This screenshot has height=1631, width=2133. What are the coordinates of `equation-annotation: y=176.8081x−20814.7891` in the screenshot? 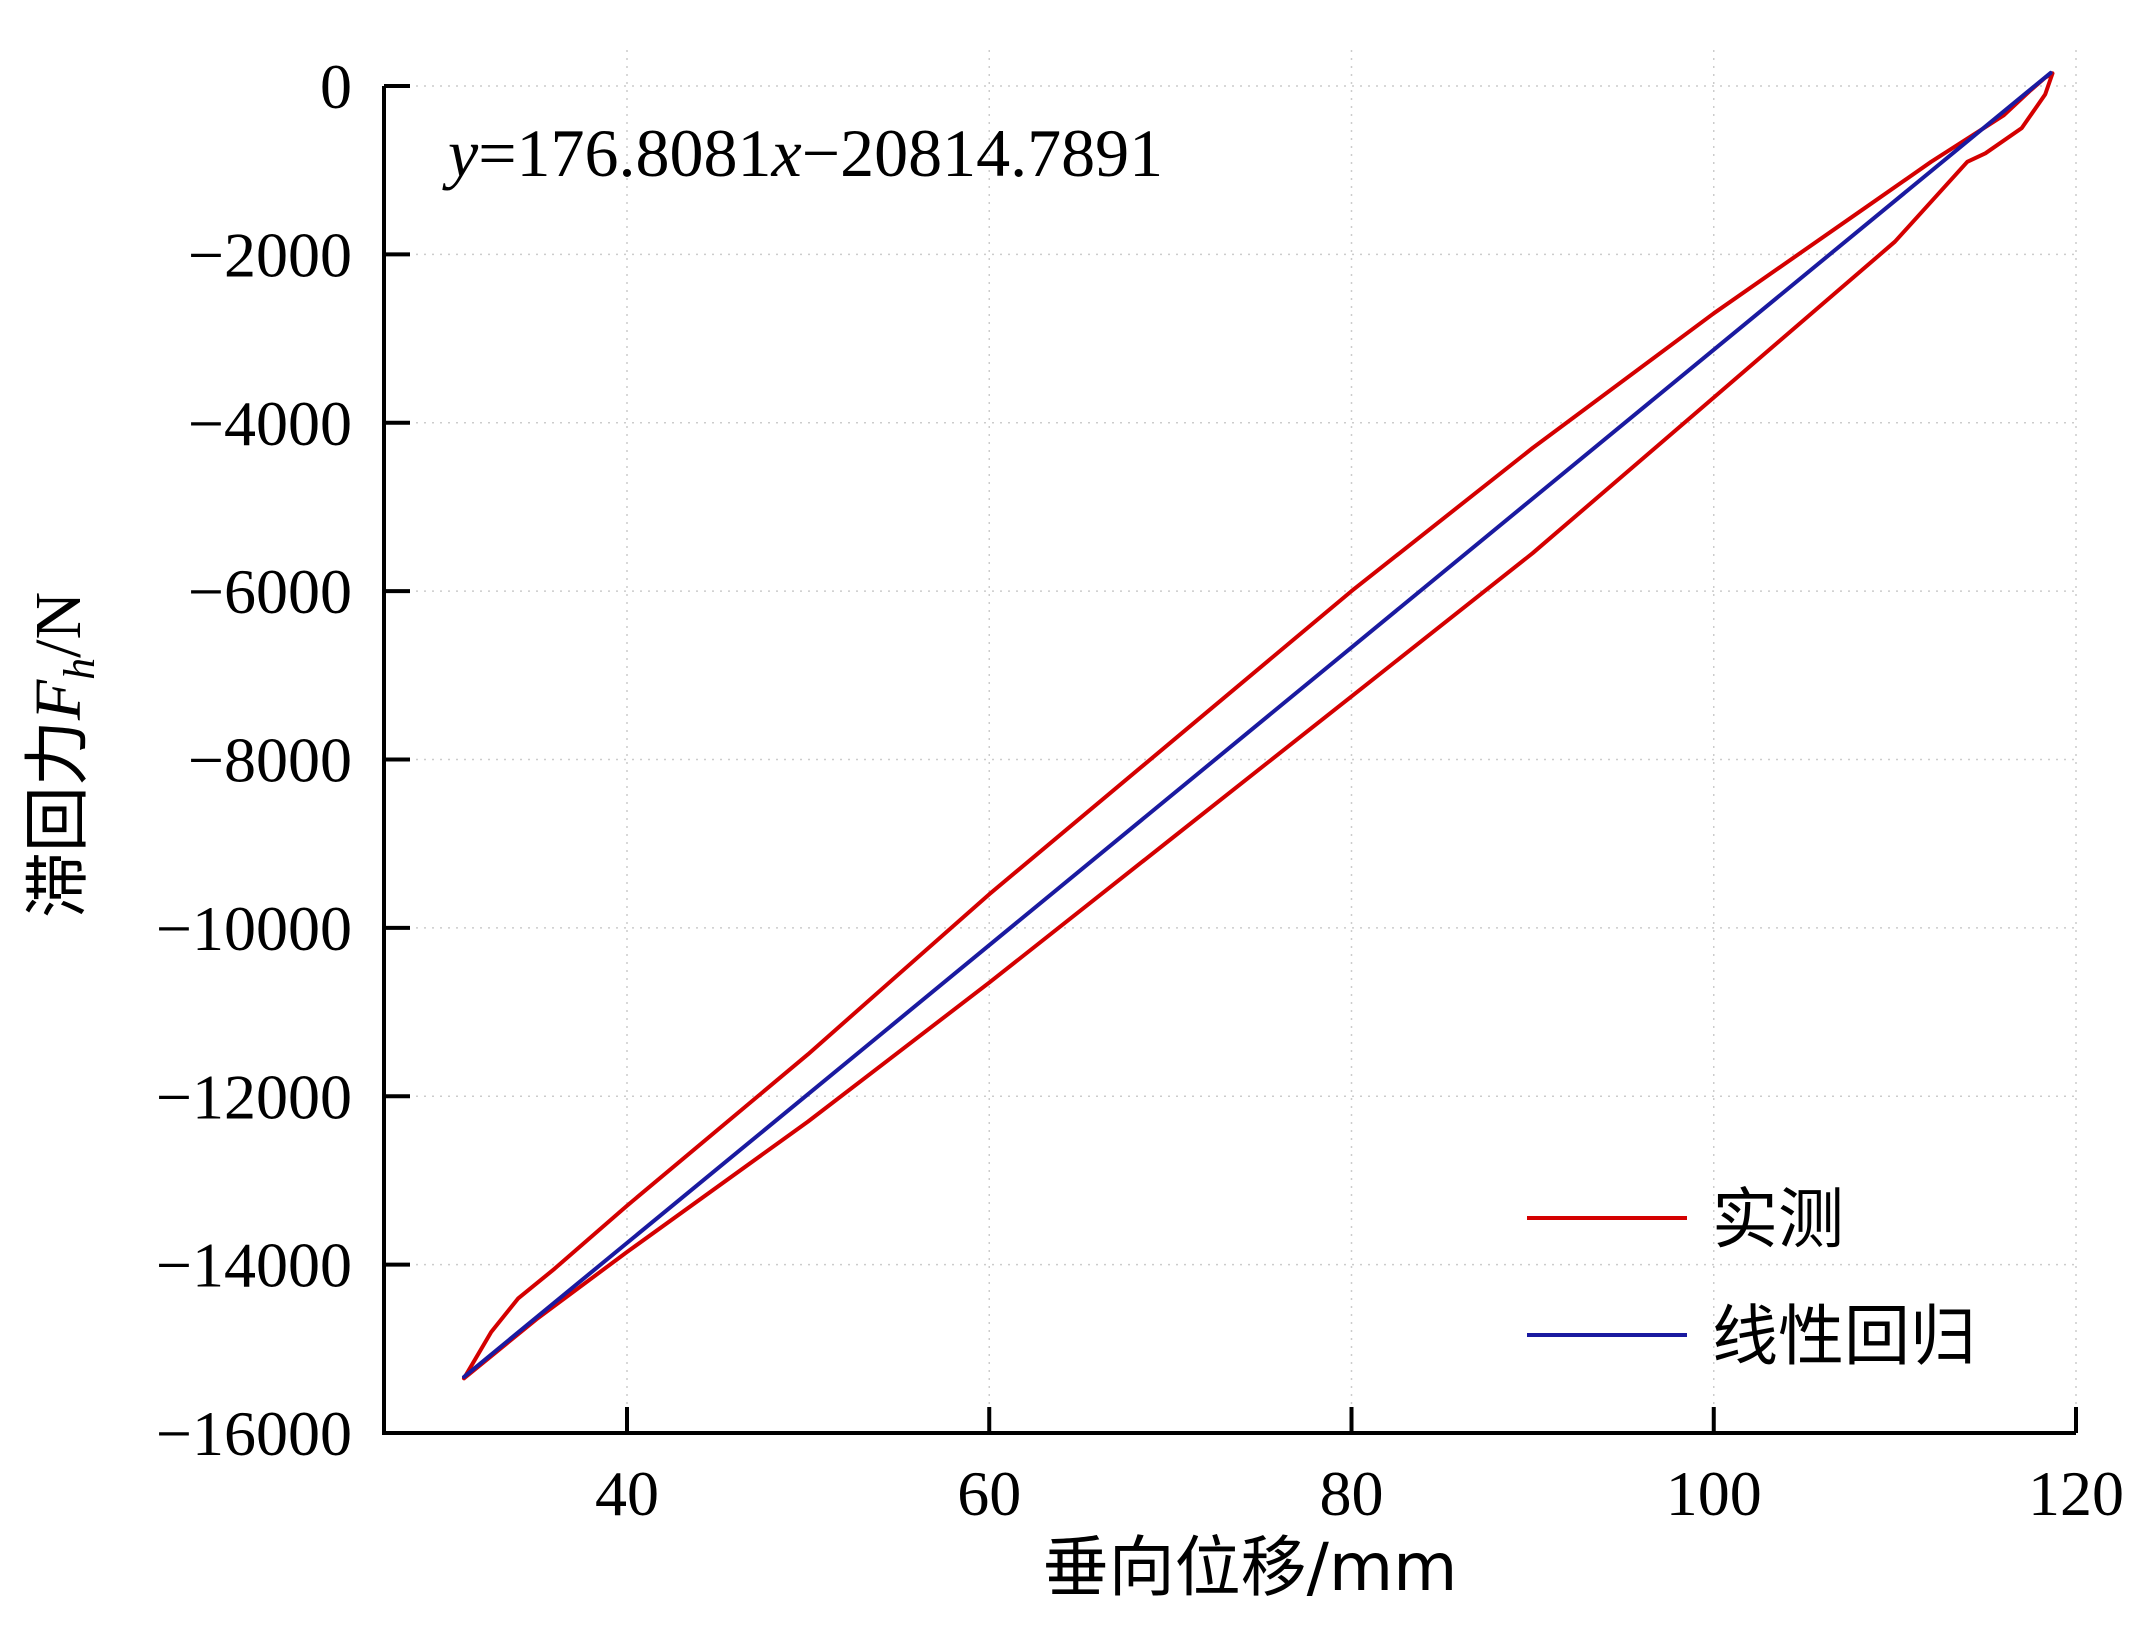 It's located at (802, 153).